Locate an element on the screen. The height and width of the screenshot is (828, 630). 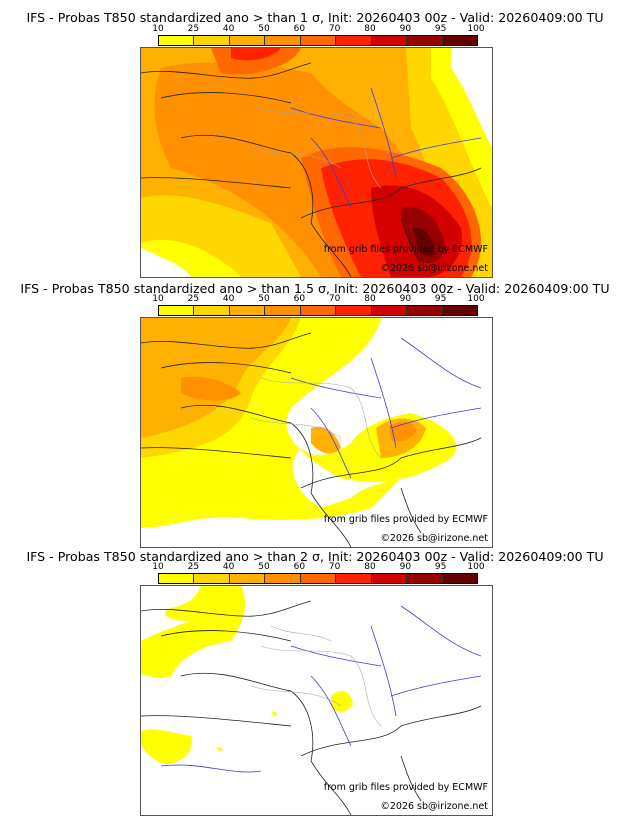
prob-10-25-region is located at coordinates (193, 632).